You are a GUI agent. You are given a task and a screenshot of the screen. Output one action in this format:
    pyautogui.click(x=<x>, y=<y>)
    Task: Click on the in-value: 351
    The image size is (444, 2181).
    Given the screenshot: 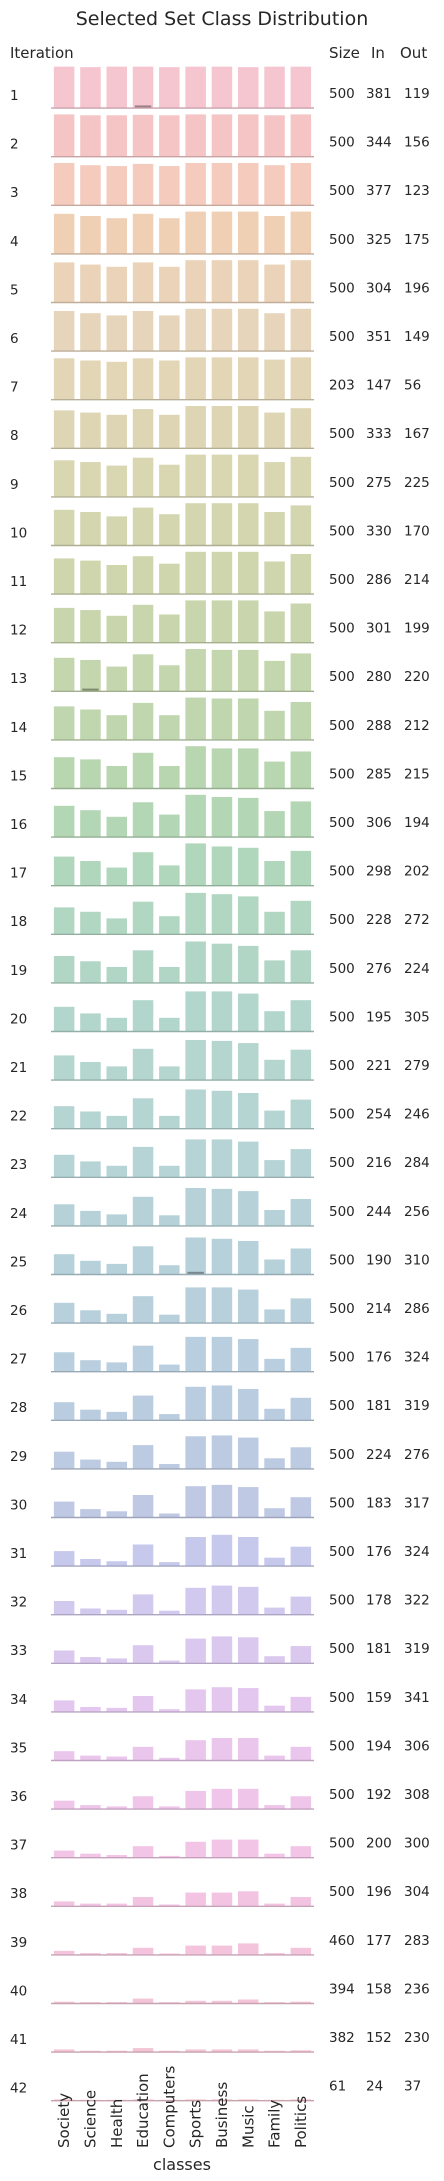 What is the action you would take?
    pyautogui.click(x=379, y=337)
    